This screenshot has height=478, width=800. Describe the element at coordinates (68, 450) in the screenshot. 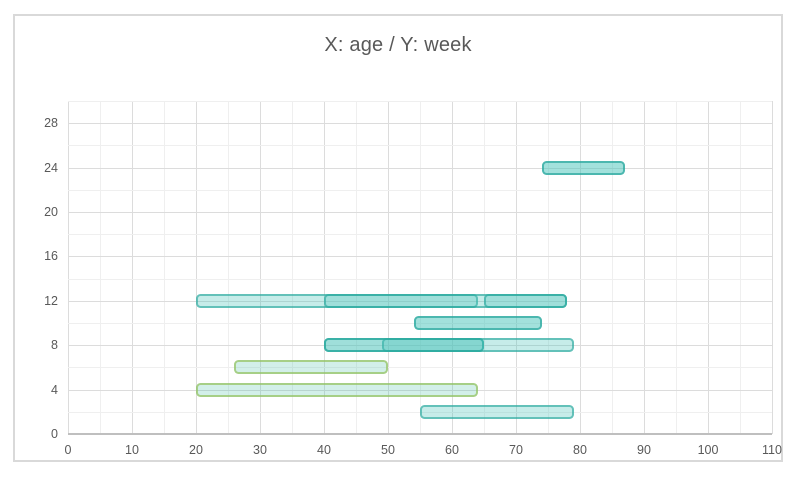

I see `x-tick-label-0: 0` at that location.